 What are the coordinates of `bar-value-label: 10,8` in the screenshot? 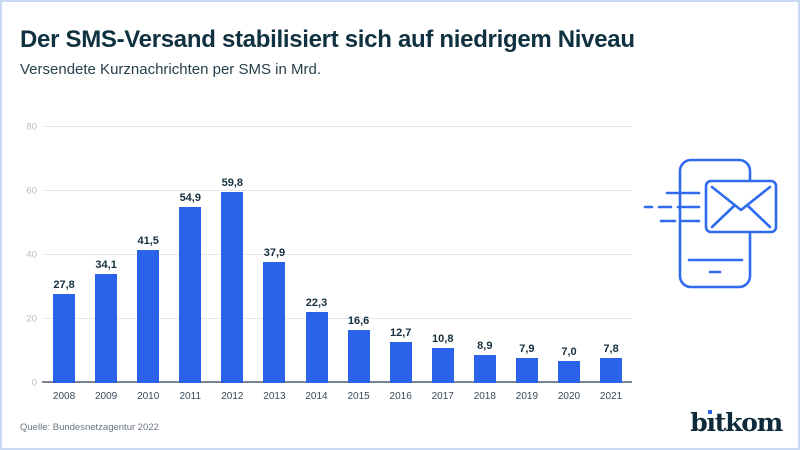 It's located at (443, 339).